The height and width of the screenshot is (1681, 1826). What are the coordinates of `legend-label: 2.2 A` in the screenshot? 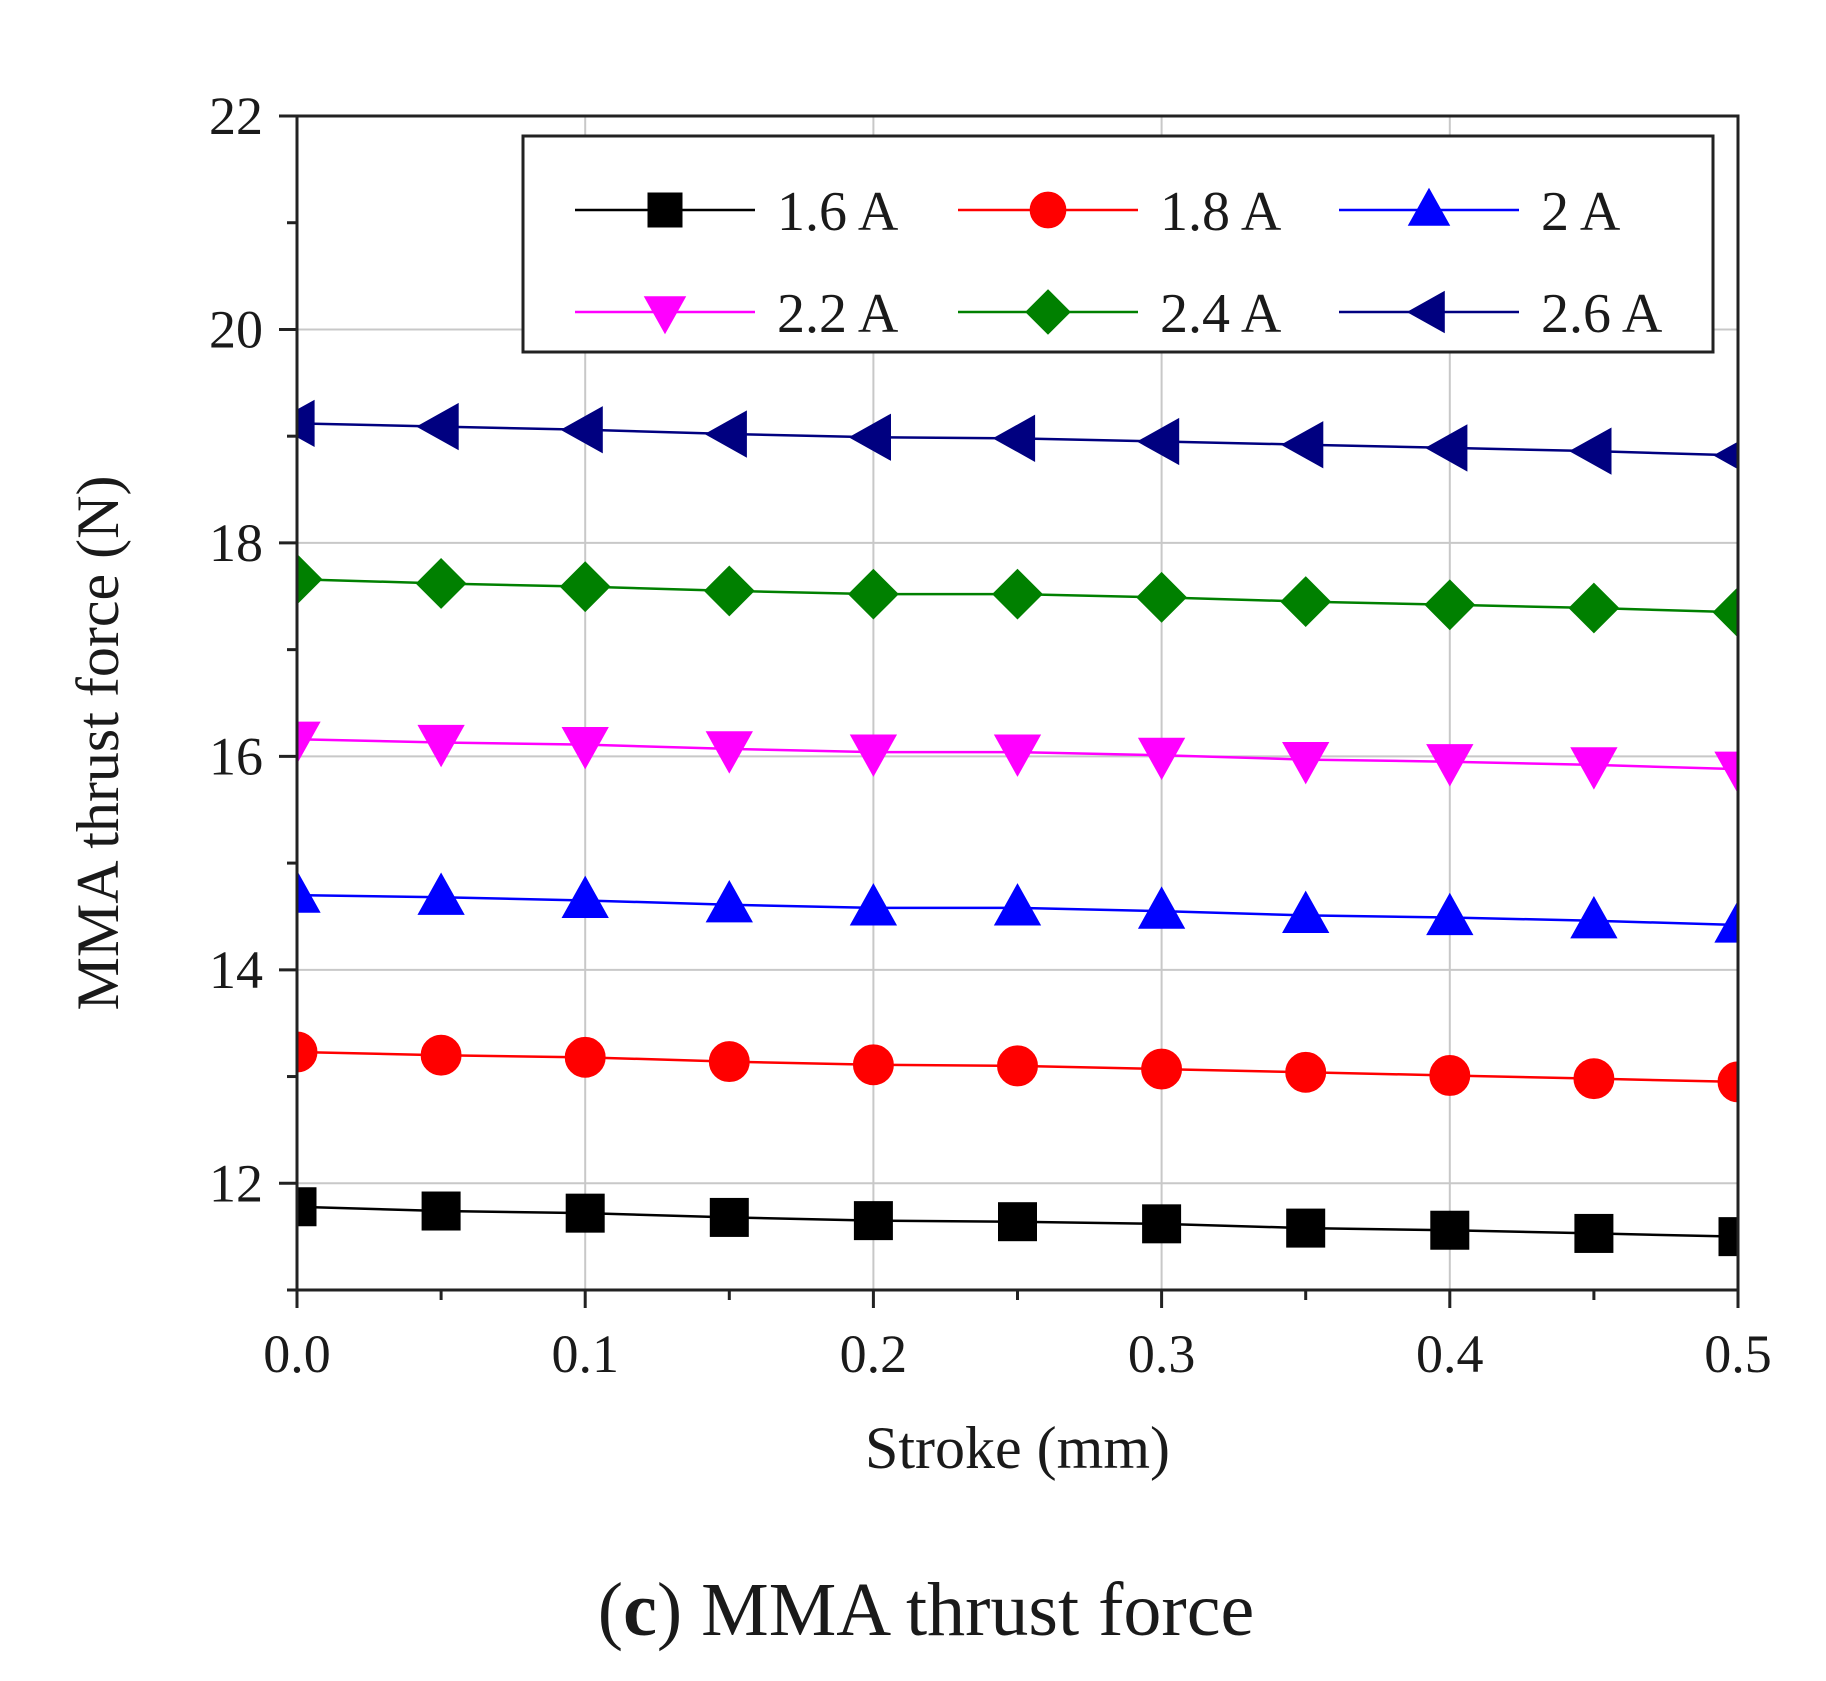 It's located at (838, 314).